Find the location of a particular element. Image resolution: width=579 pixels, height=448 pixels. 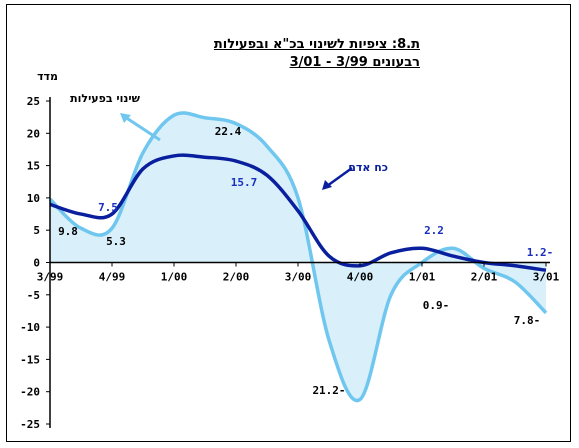

data-label: 7.8- is located at coordinates (527, 320).